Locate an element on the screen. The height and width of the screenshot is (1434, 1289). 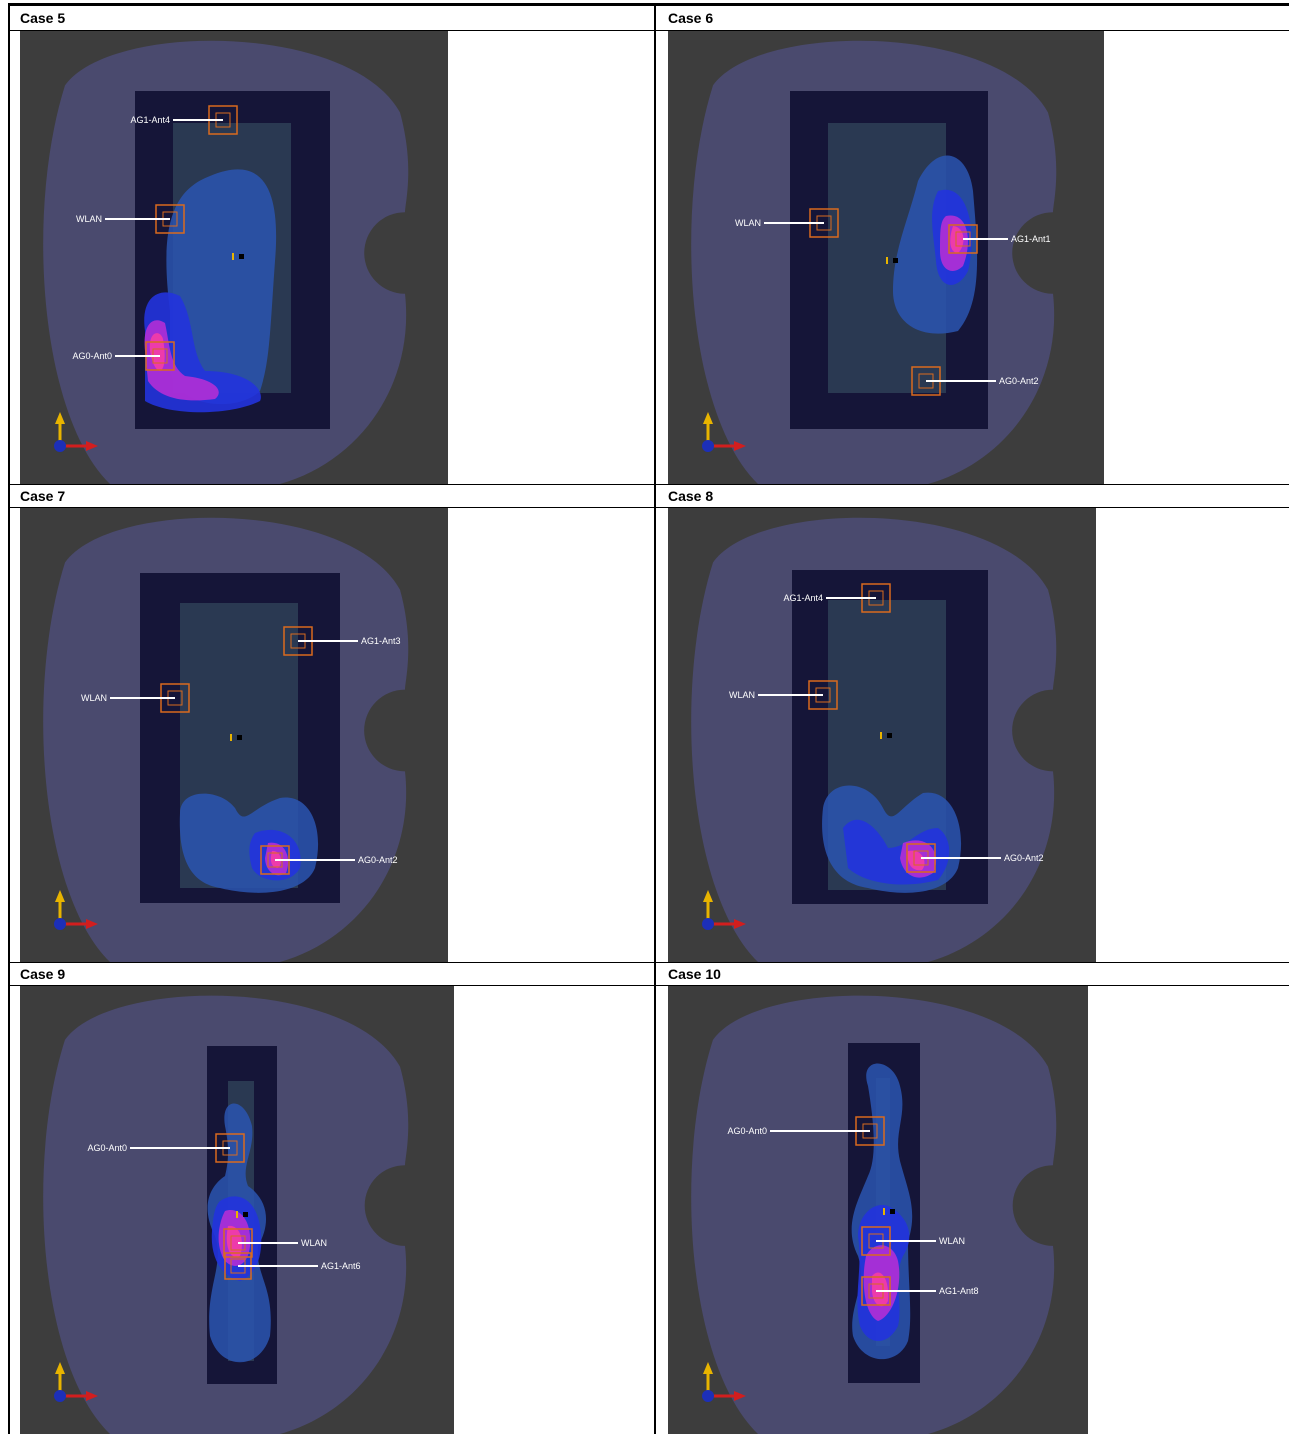
antenna-label: AG1-Ant3 is located at coordinates (381, 641).